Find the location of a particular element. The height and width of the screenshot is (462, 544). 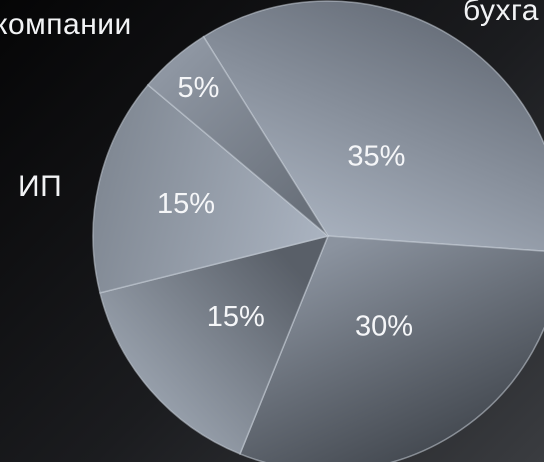

slice-label-1: 30% is located at coordinates (384, 327).